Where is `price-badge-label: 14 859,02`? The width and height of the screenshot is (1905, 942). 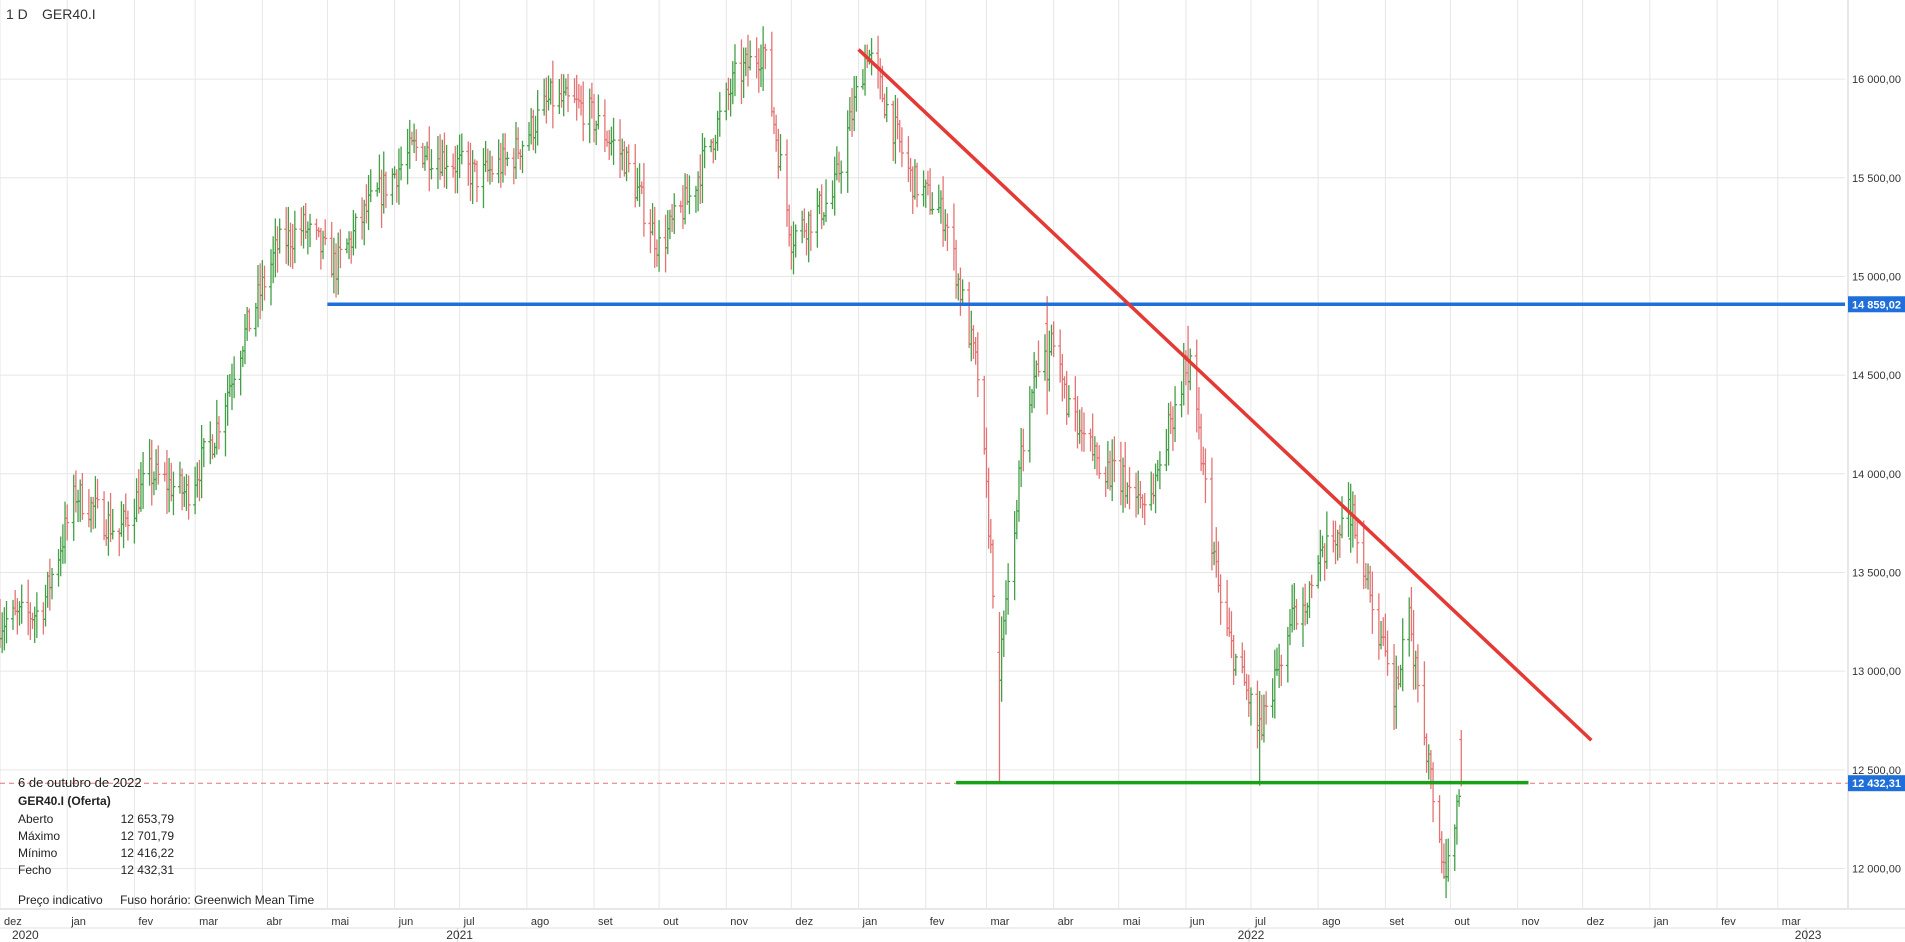
price-badge-label: 14 859,02 is located at coordinates (1876, 305).